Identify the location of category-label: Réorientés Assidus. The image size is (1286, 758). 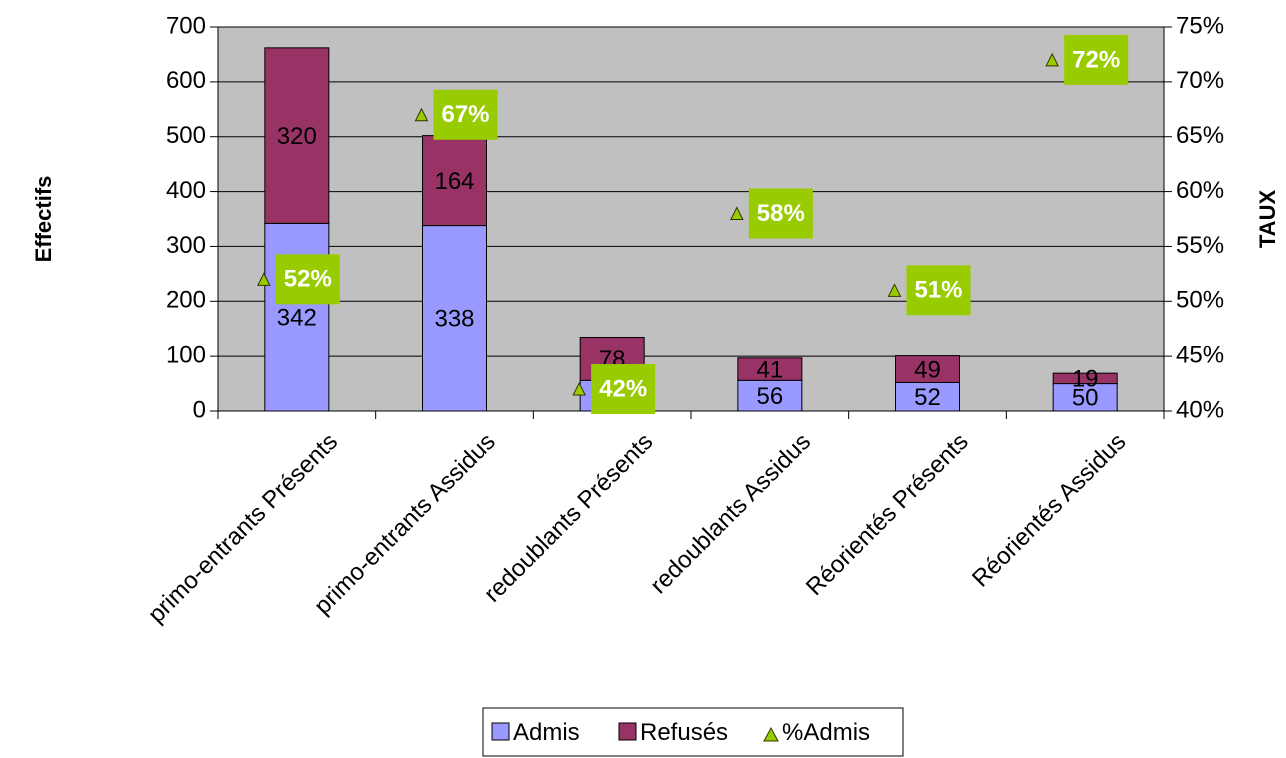
(1049, 510).